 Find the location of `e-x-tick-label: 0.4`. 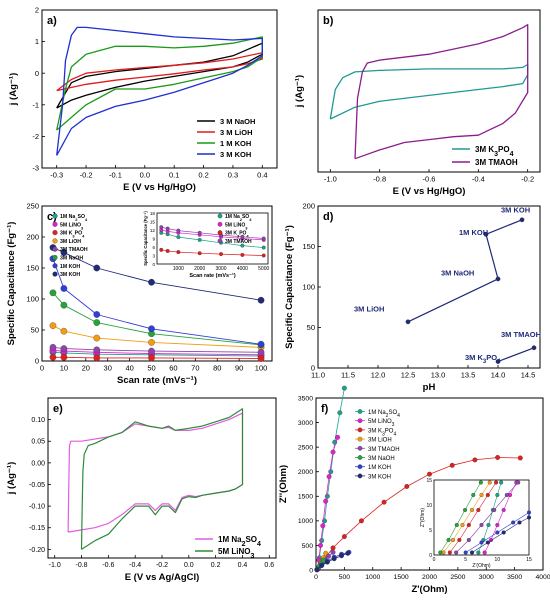

e-x-tick-label: 0.4 is located at coordinates (243, 565).